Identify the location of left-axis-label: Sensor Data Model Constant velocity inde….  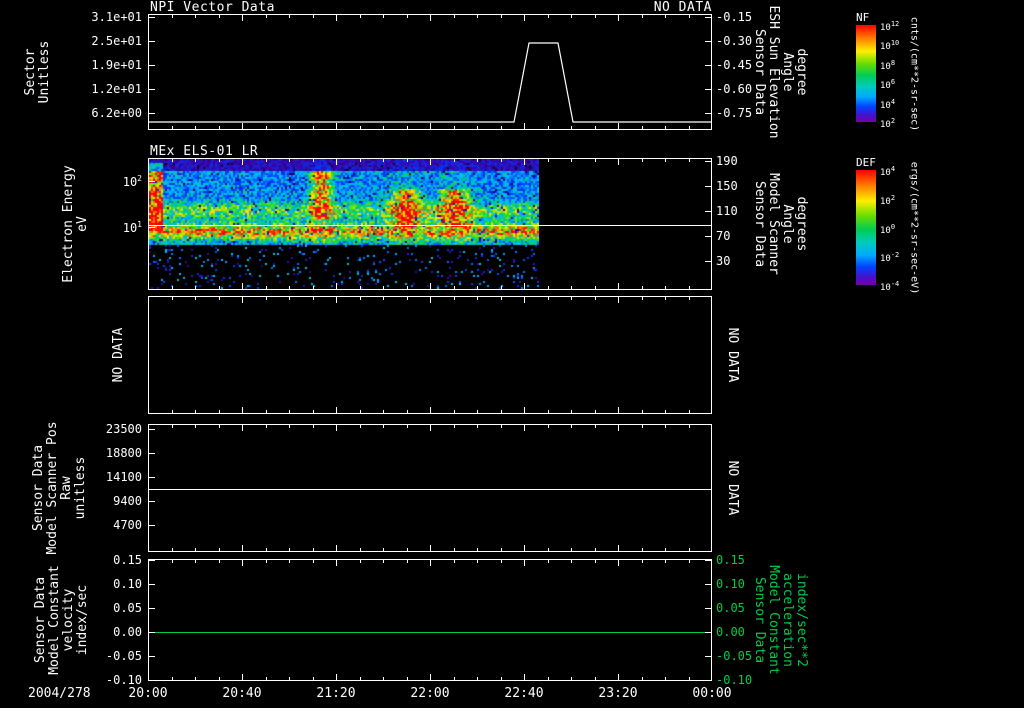
(61, 620).